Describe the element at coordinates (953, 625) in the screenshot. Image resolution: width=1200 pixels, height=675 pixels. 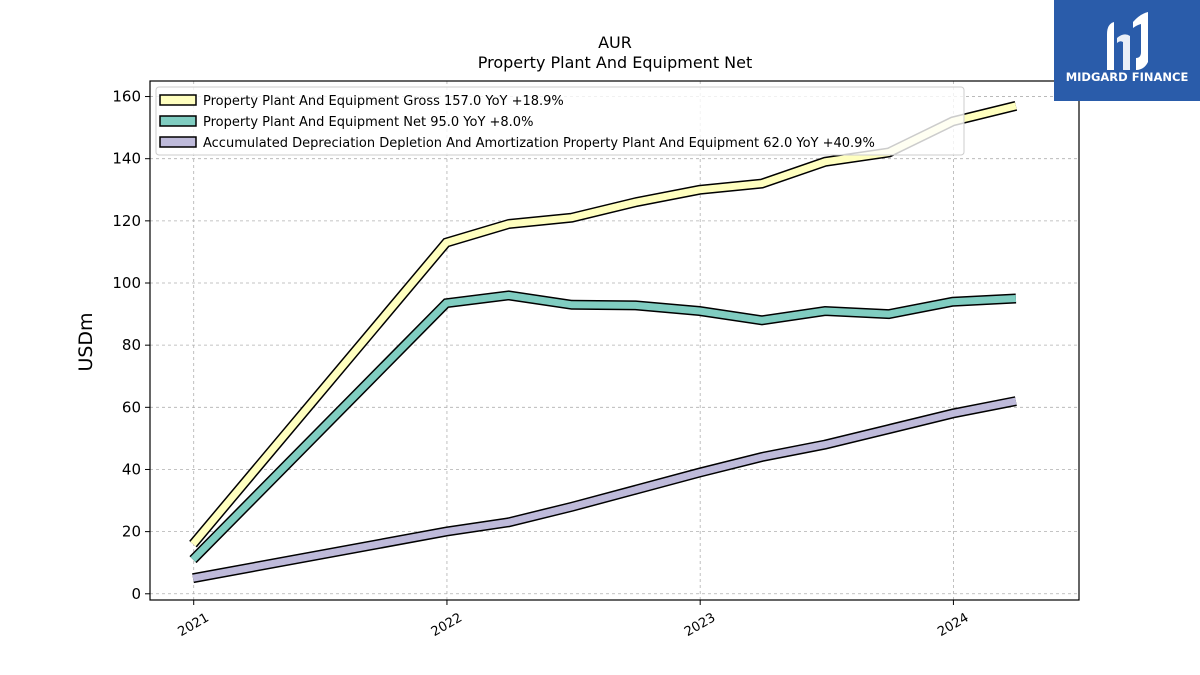
I see `x-tick-label: 2024` at that location.